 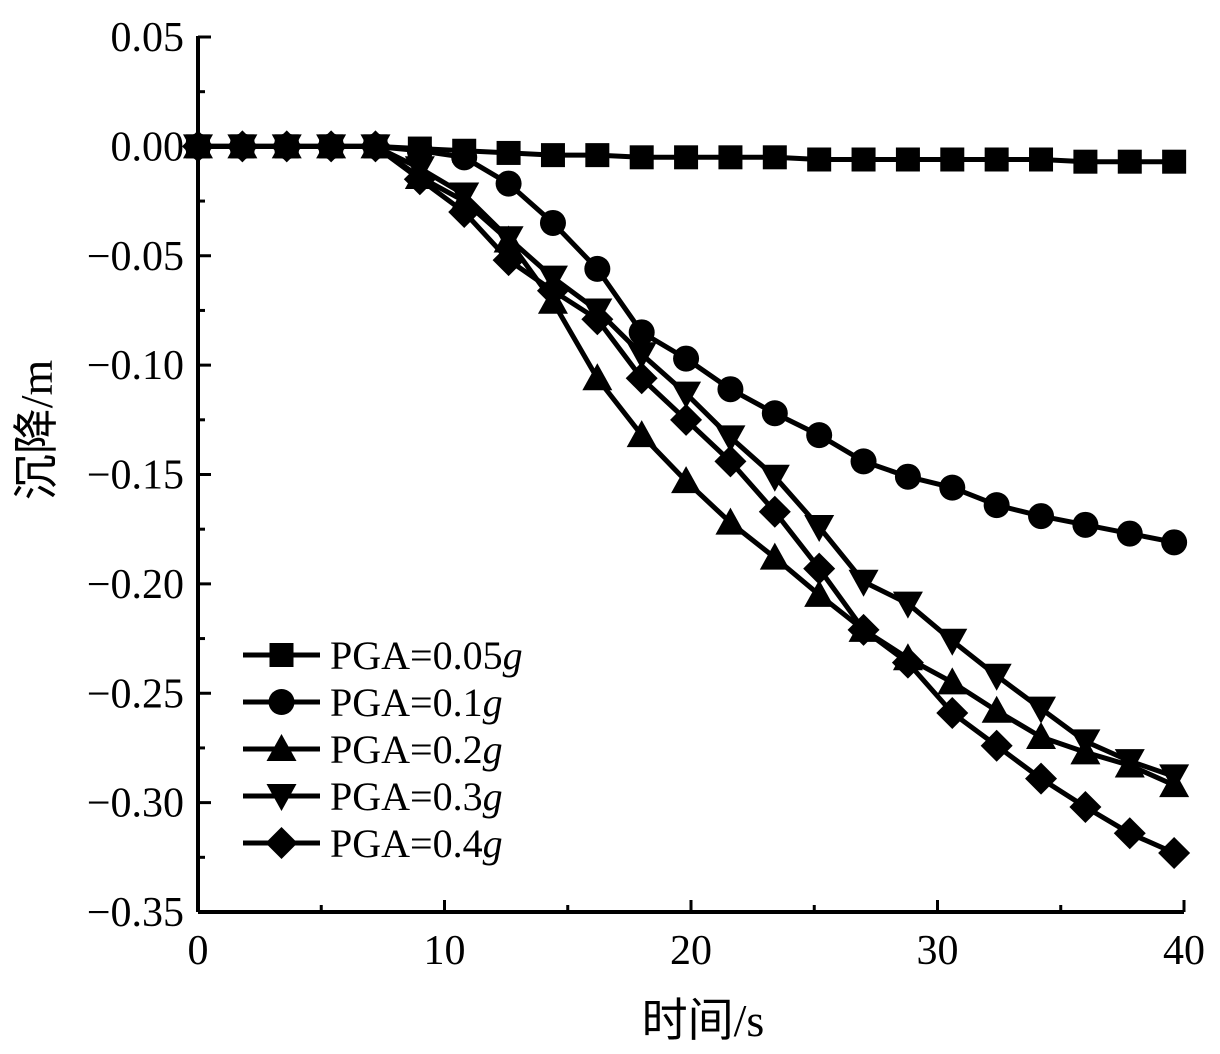 What do you see at coordinates (373, 843) in the screenshot?
I see `legend-entry-5: PGA=0.4g` at bounding box center [373, 843].